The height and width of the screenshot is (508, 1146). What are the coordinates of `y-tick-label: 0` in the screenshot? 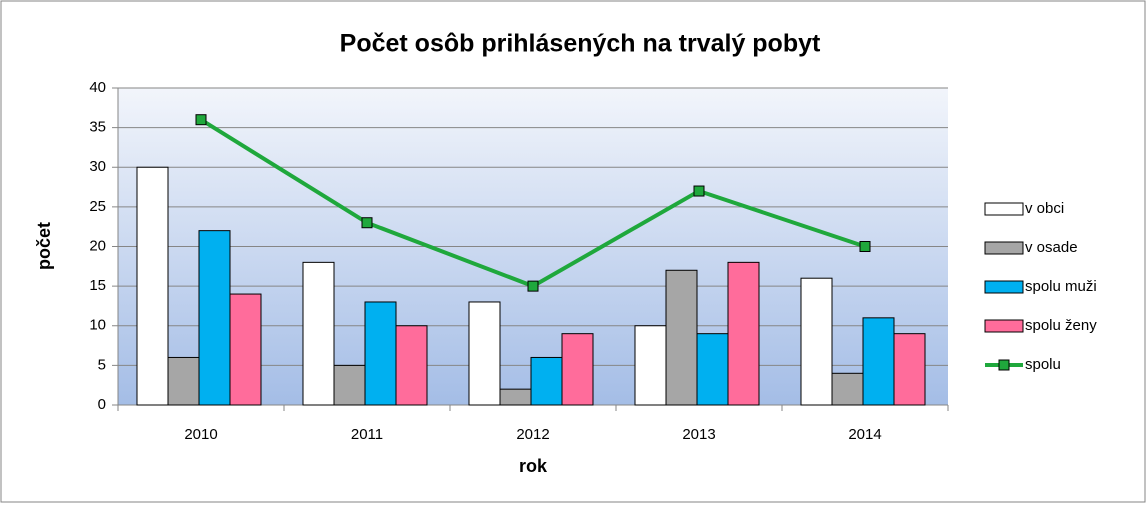 It's located at (102, 404).